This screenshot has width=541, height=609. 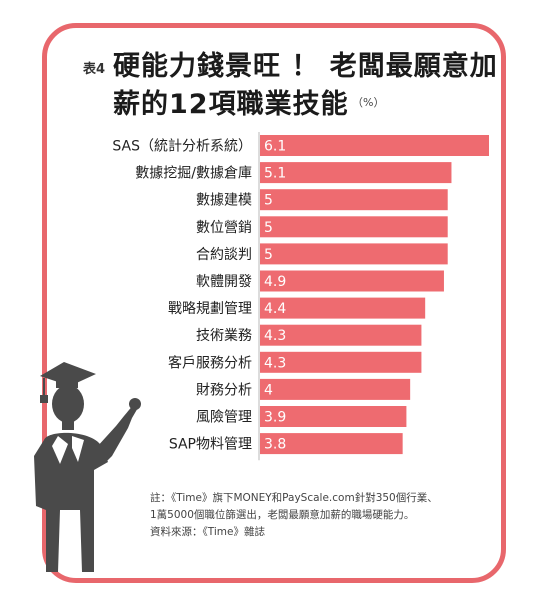 I want to click on source-note: 資料來源：《Time》雜誌, so click(x=207, y=532).